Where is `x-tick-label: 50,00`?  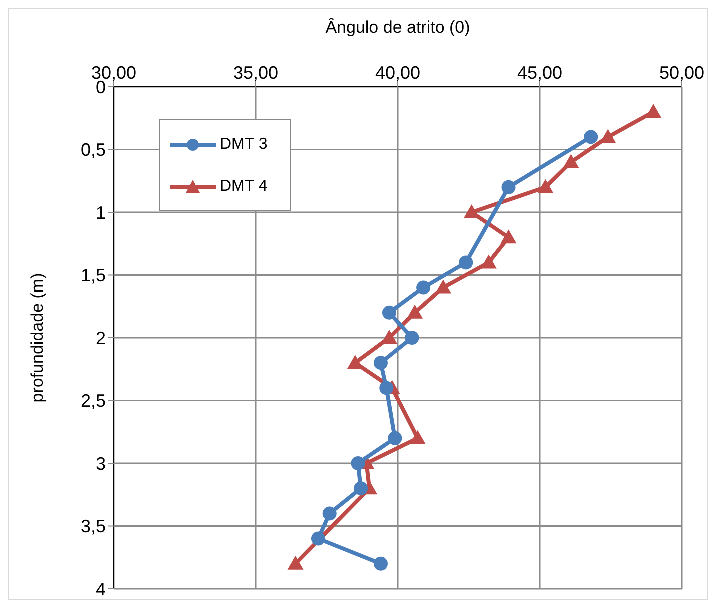
x-tick-label: 50,00 is located at coordinates (682, 73).